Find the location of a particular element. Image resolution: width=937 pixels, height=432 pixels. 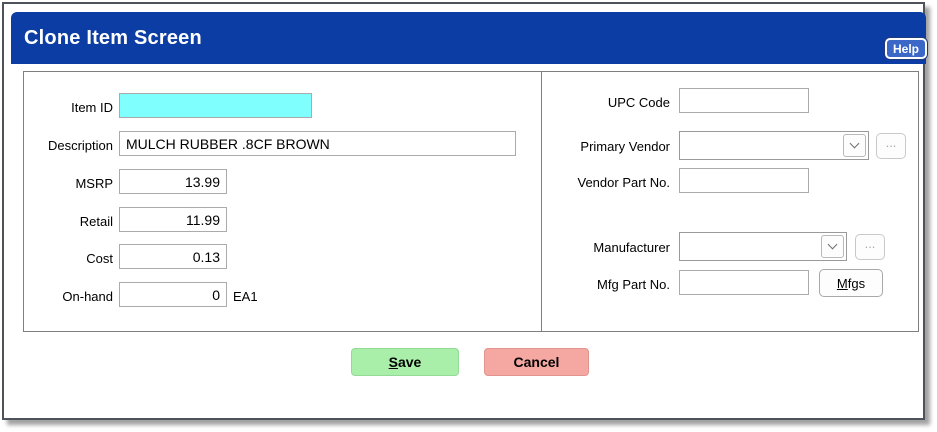

upc-code-label: UPC Code is located at coordinates (638, 102).